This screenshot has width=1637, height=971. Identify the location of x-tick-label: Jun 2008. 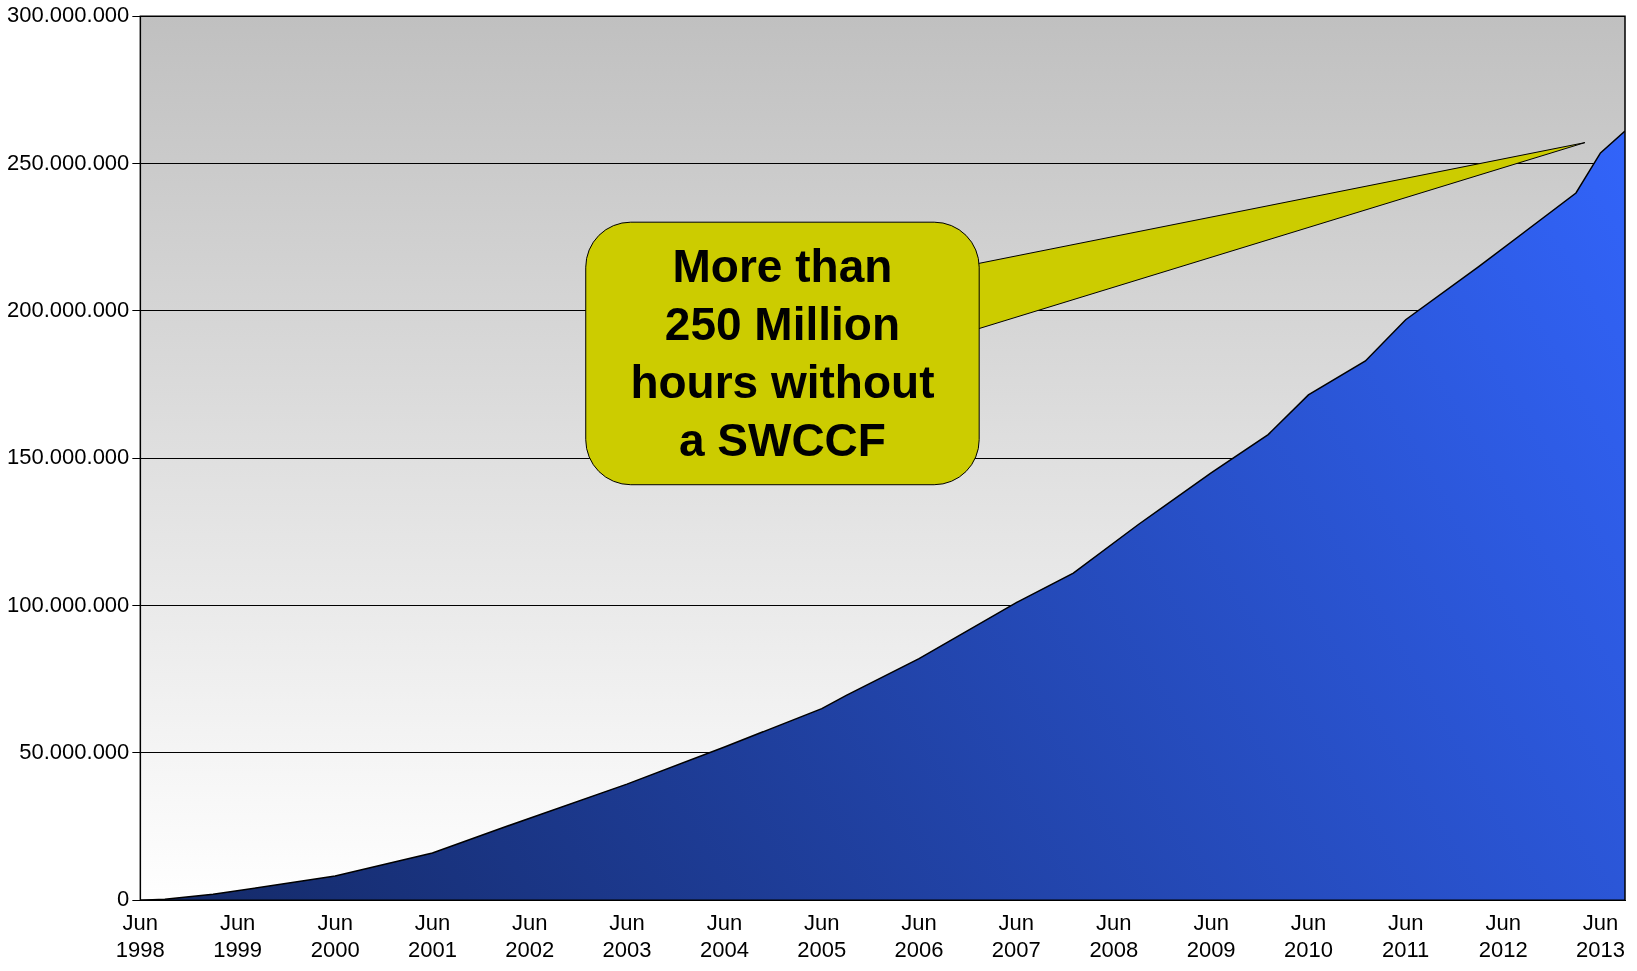
(1114, 936).